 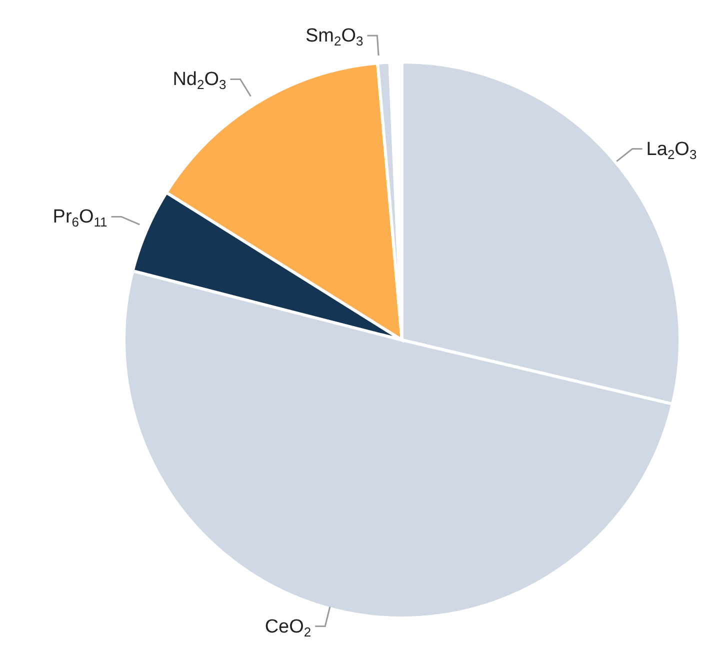 I want to click on slice-label: Pr$_{6}$O$_{11}$, so click(x=80, y=218).